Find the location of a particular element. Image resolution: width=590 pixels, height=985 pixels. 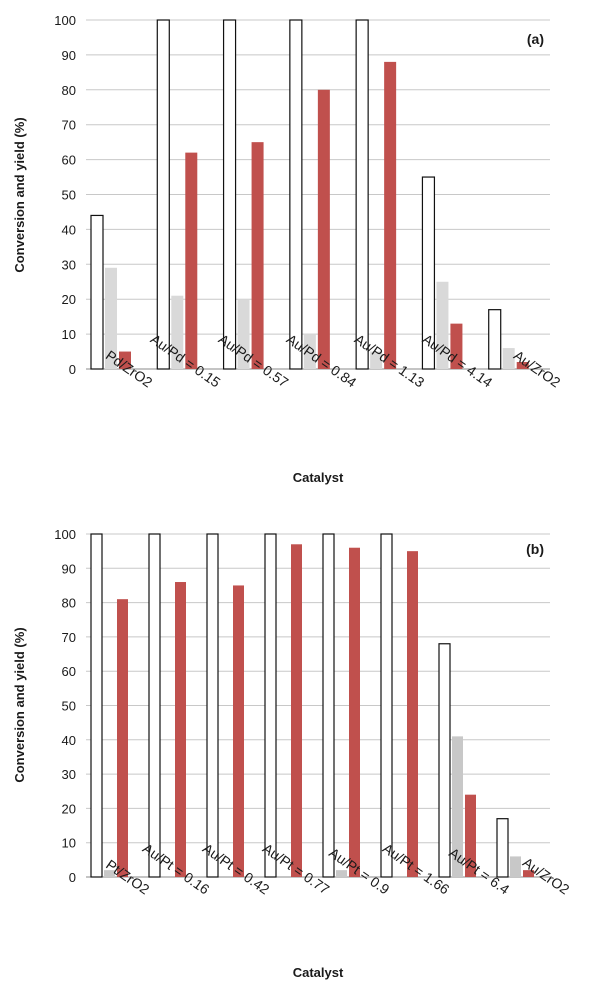

y-axis-title-a: Conversion and yield (%) is located at coordinates (19, 194).